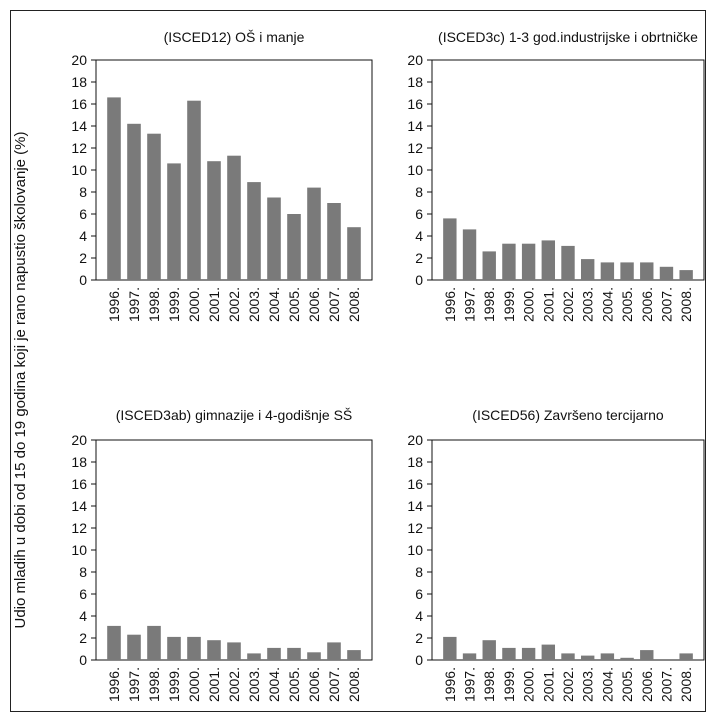 Image resolution: width=713 pixels, height=722 pixels. What do you see at coordinates (254, 304) in the screenshot?
I see `x-tick-label: 2003.` at bounding box center [254, 304].